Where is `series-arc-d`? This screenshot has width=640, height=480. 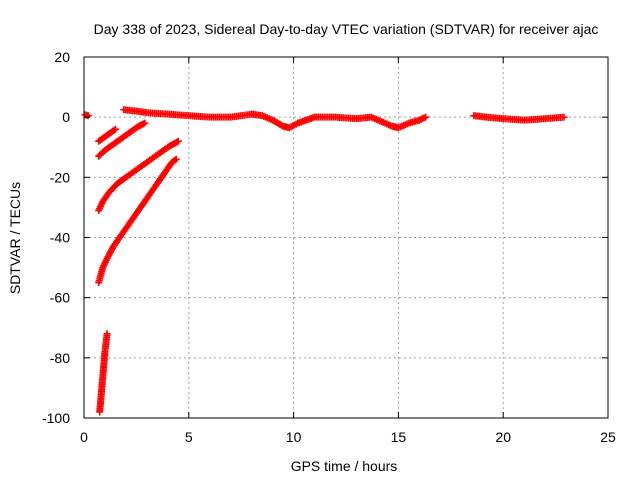
series-arc-d is located at coordinates (138, 175).